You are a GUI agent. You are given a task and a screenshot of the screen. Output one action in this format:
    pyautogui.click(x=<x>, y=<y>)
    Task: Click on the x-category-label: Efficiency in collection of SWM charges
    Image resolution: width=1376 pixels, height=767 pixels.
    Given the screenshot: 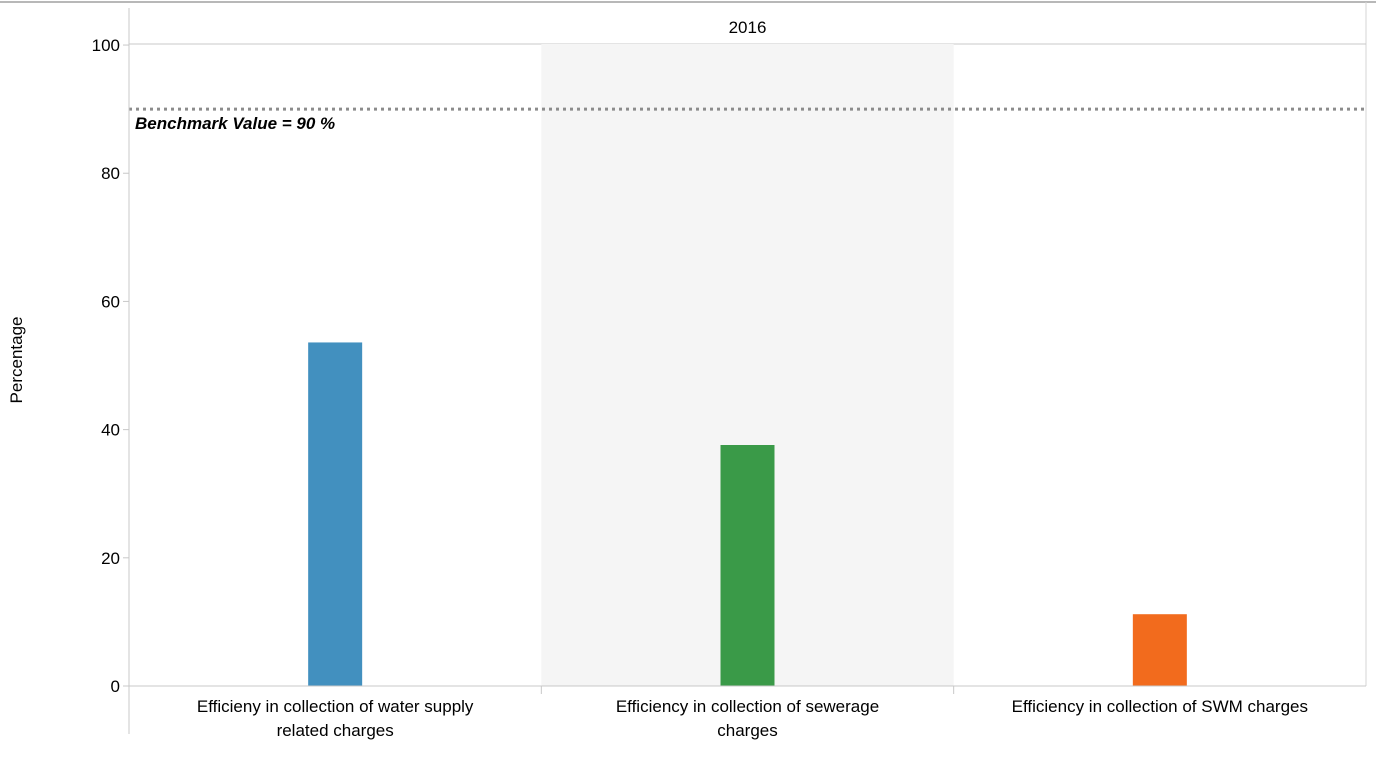 What is the action you would take?
    pyautogui.click(x=1160, y=706)
    